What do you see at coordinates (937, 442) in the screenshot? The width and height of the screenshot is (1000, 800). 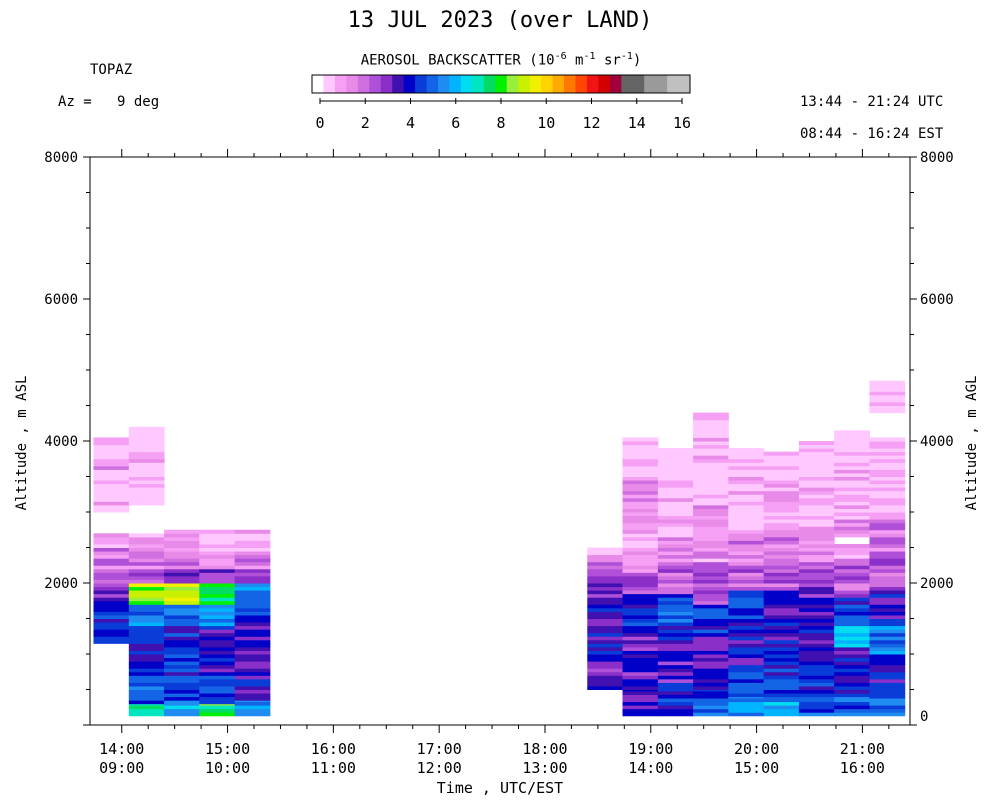 I see `y-tick-label-right: 4000` at bounding box center [937, 442].